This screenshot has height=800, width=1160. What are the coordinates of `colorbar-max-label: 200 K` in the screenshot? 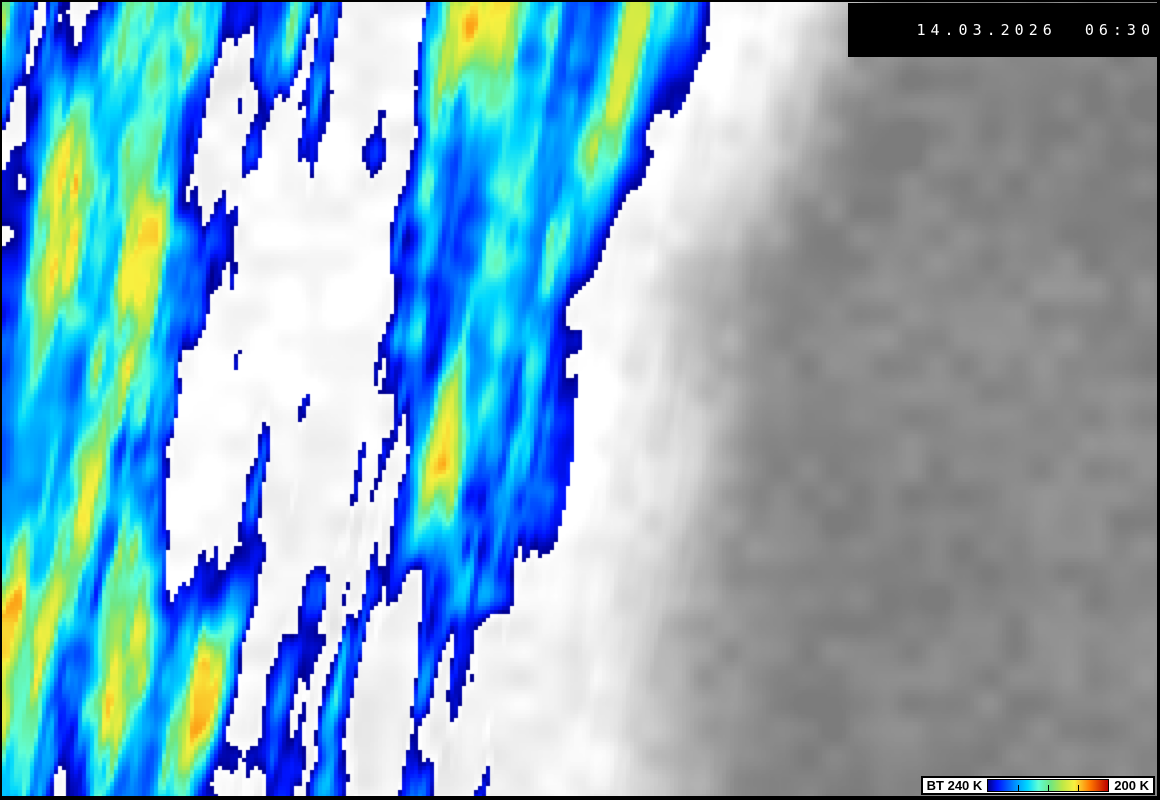 It's located at (1131, 785).